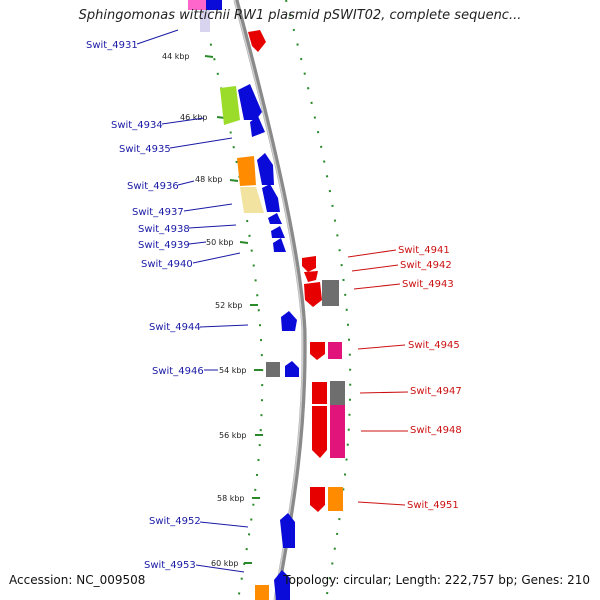  I want to click on gene-label: Swit_4940, so click(167, 264).